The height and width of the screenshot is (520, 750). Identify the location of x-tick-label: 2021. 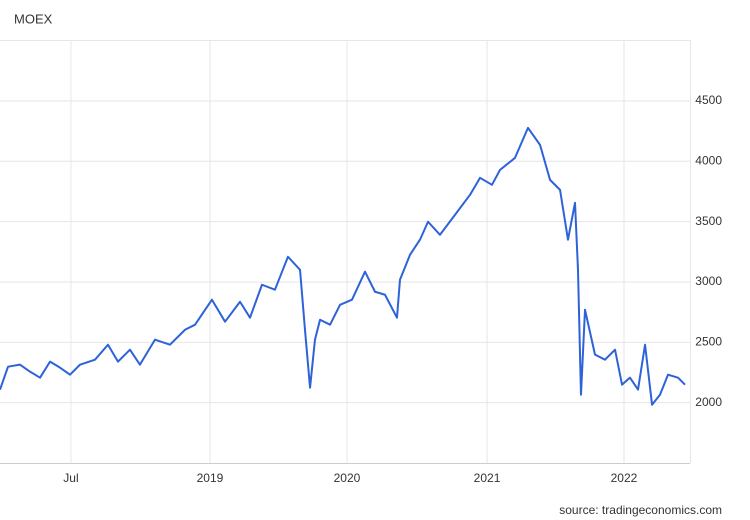
(487, 478).